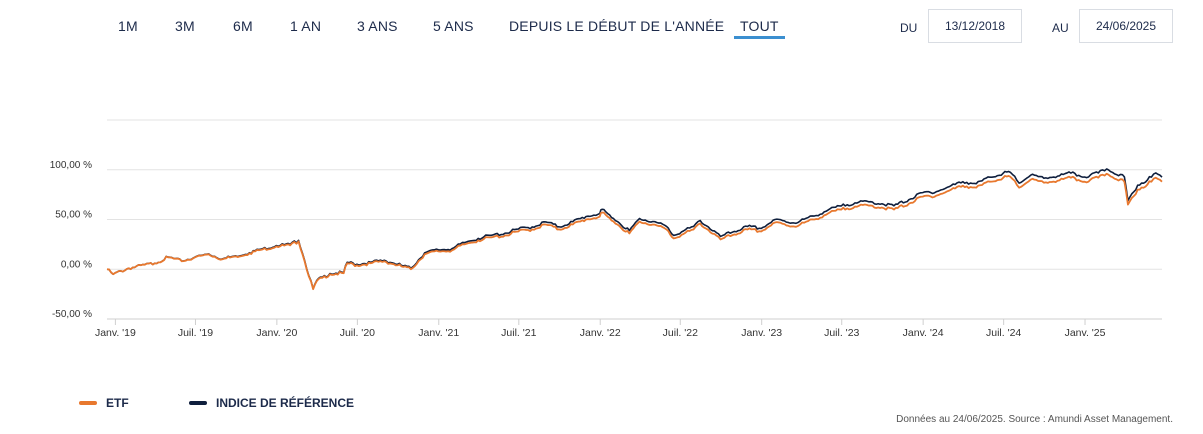  What do you see at coordinates (600, 333) in the screenshot?
I see `x-tick-label: Janv. '22` at bounding box center [600, 333].